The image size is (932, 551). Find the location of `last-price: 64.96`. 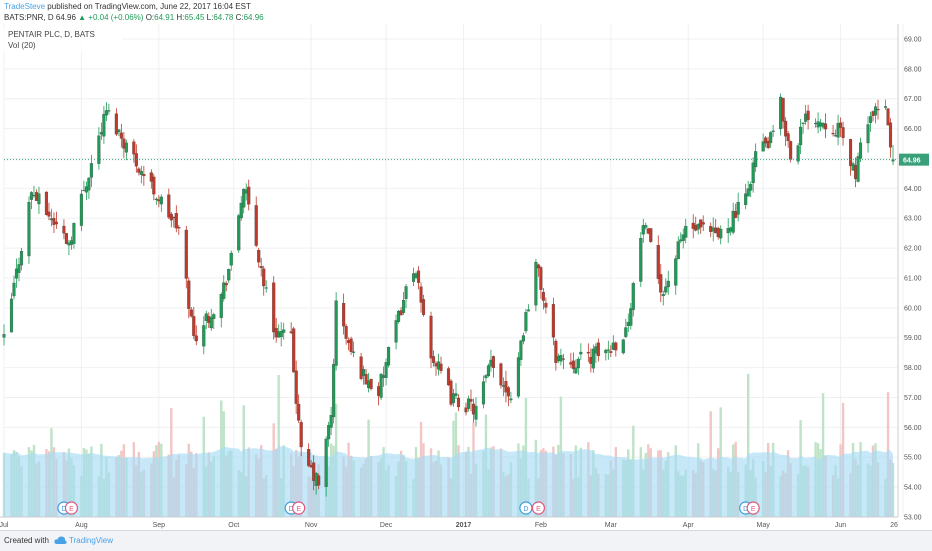

last-price: 64.96 is located at coordinates (65, 17).